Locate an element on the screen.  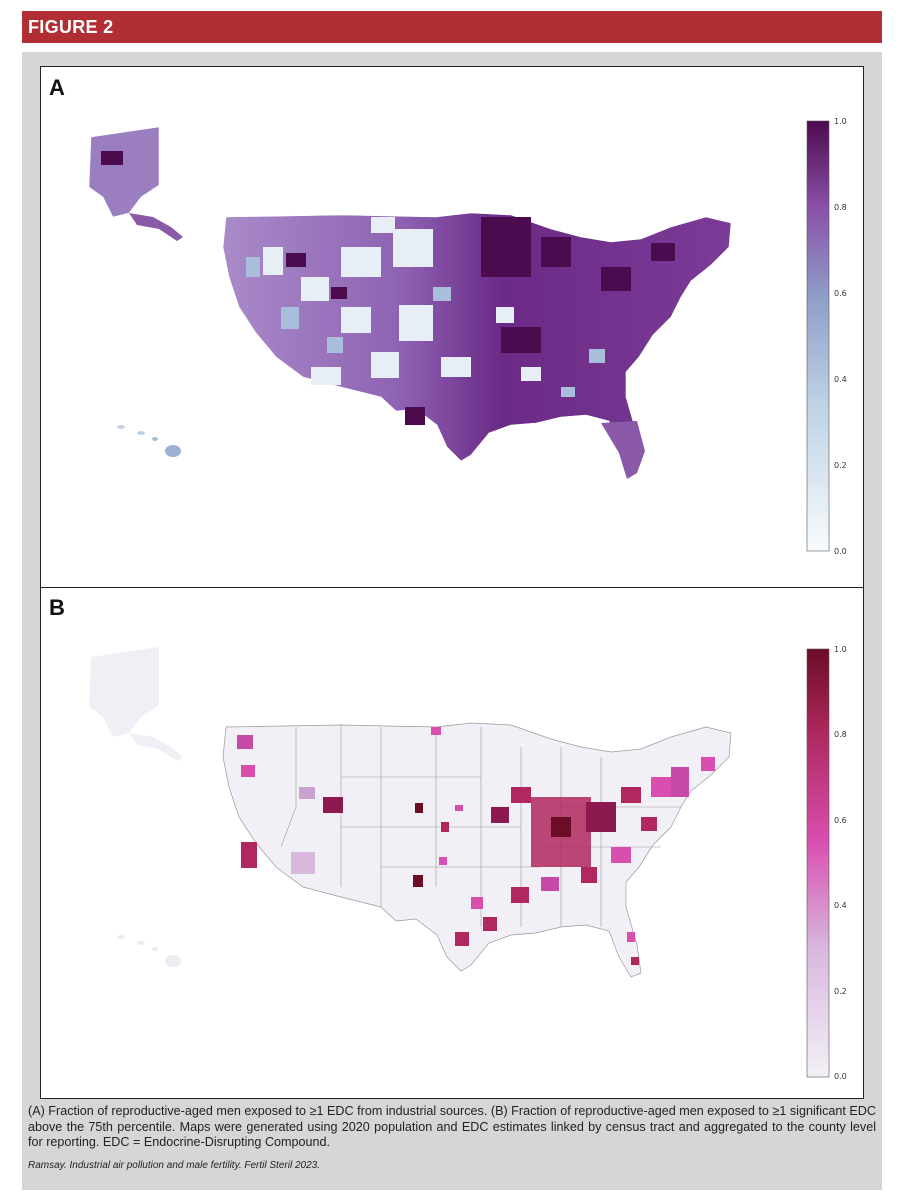
high-exposure-patches-a is located at coordinates (480, 321).